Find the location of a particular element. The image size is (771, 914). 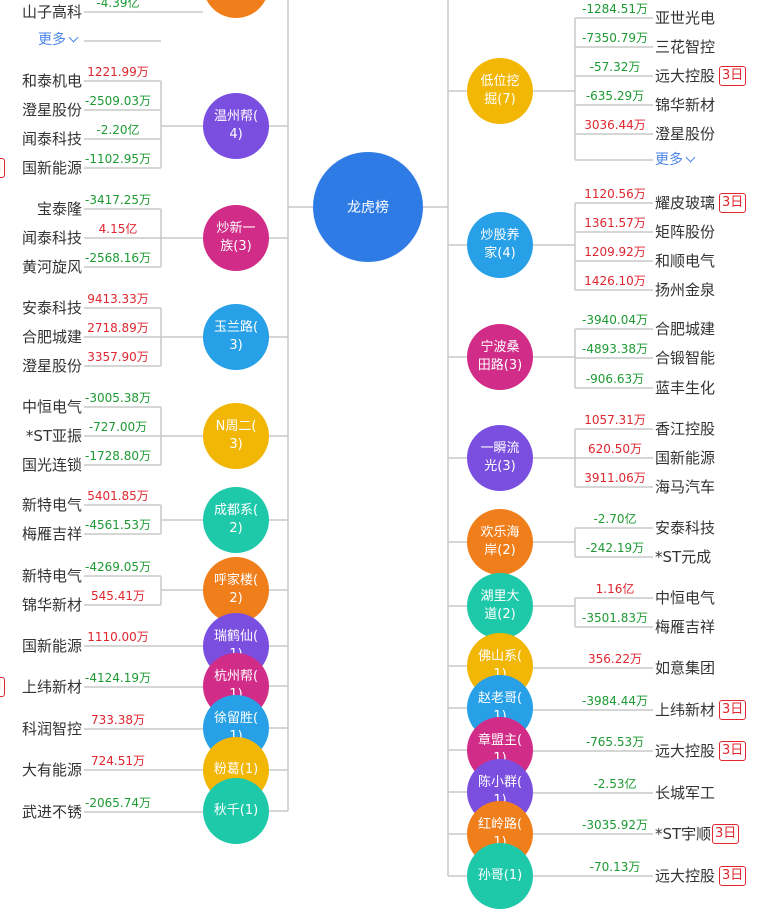

stock-name: 亚世光电 is located at coordinates (685, 18).